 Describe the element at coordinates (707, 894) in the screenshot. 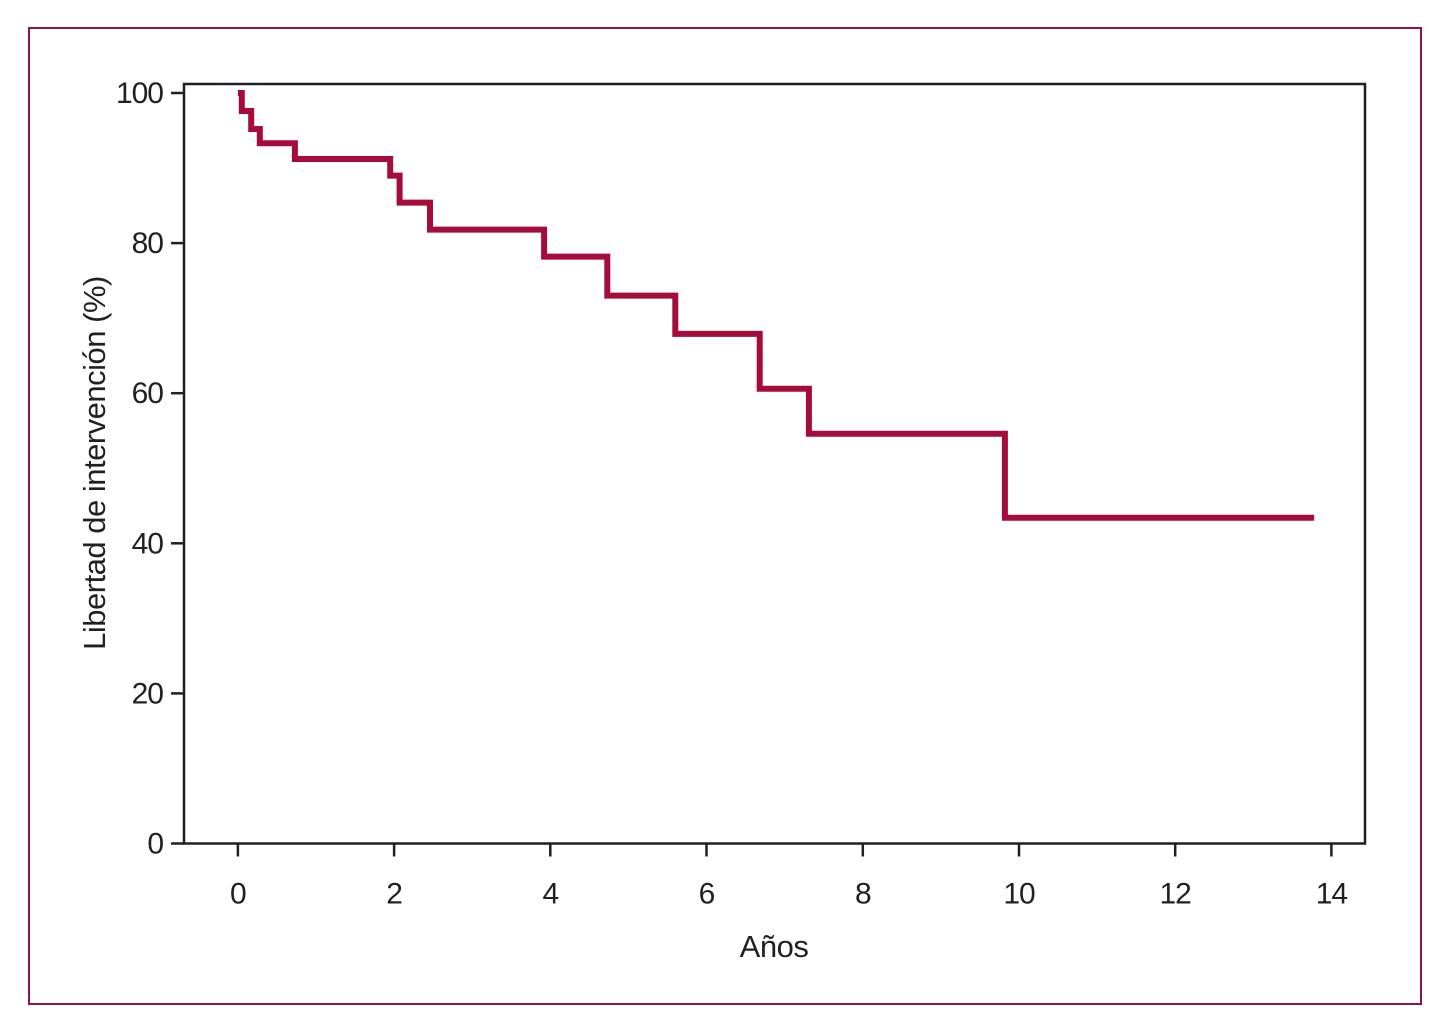

I see `x-axis-tick-label: 6` at that location.